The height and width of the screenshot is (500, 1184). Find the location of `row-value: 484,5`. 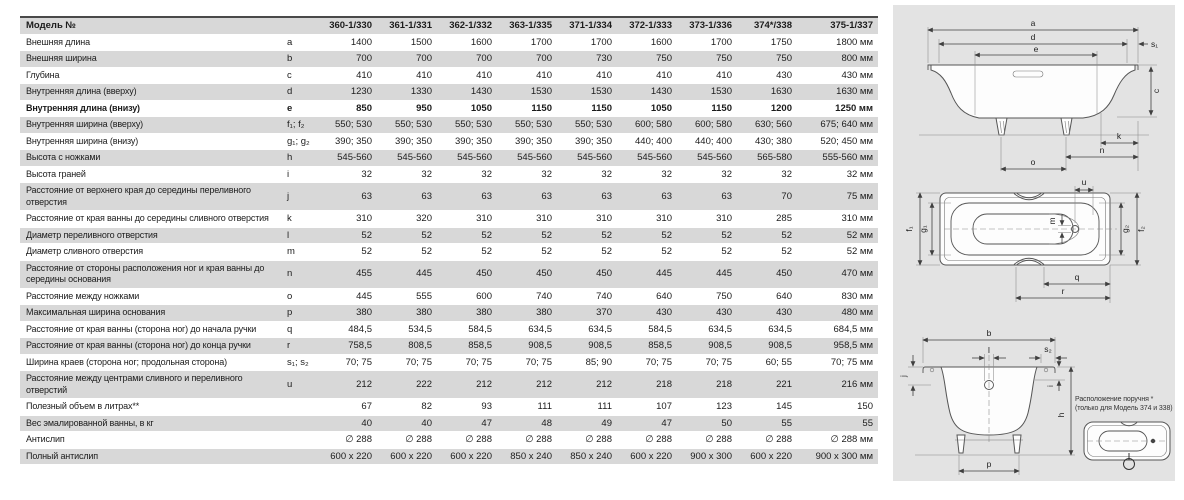

row-value: 484,5 is located at coordinates (360, 329).